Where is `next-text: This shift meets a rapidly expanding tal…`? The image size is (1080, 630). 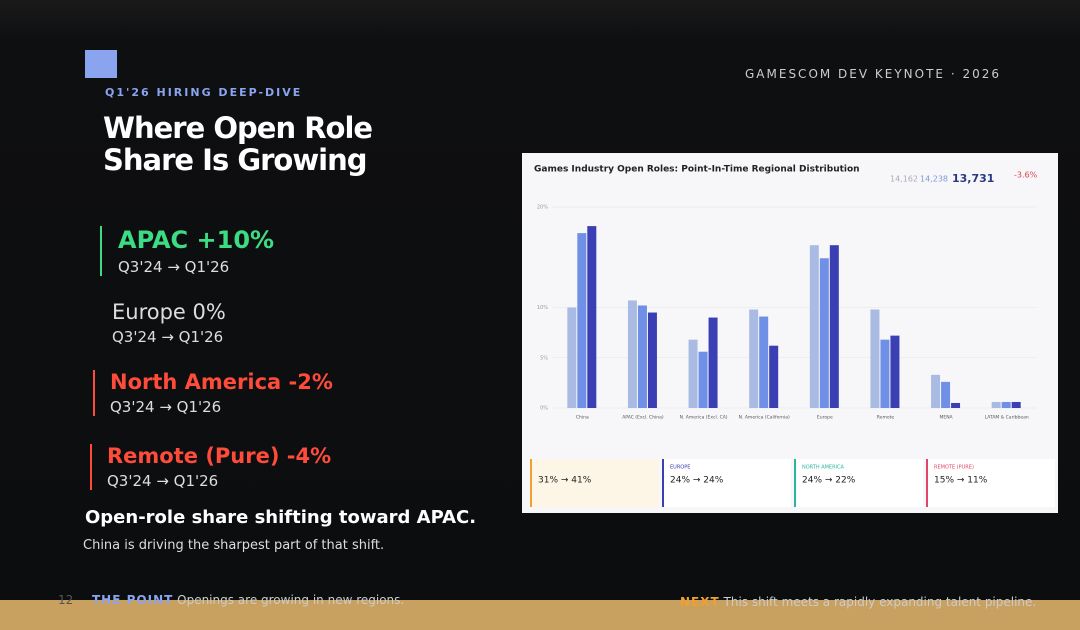 next-text: This shift meets a rapidly expanding tal… is located at coordinates (880, 602).